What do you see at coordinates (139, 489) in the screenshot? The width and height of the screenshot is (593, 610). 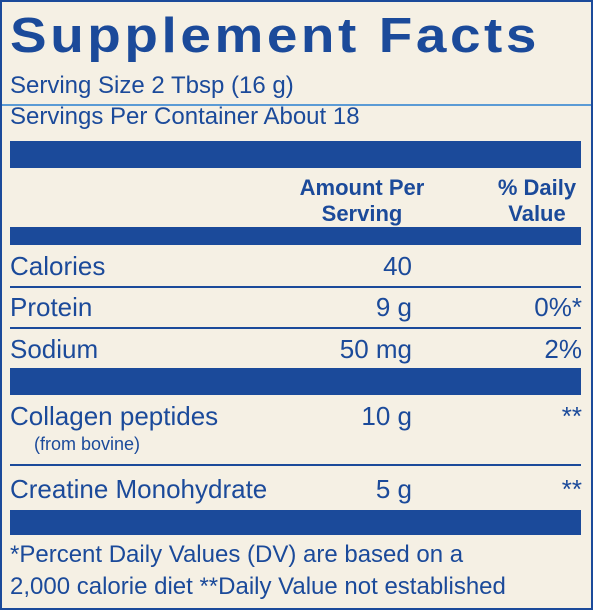 I see `nutrient-name: Creatine Monohydrate` at bounding box center [139, 489].